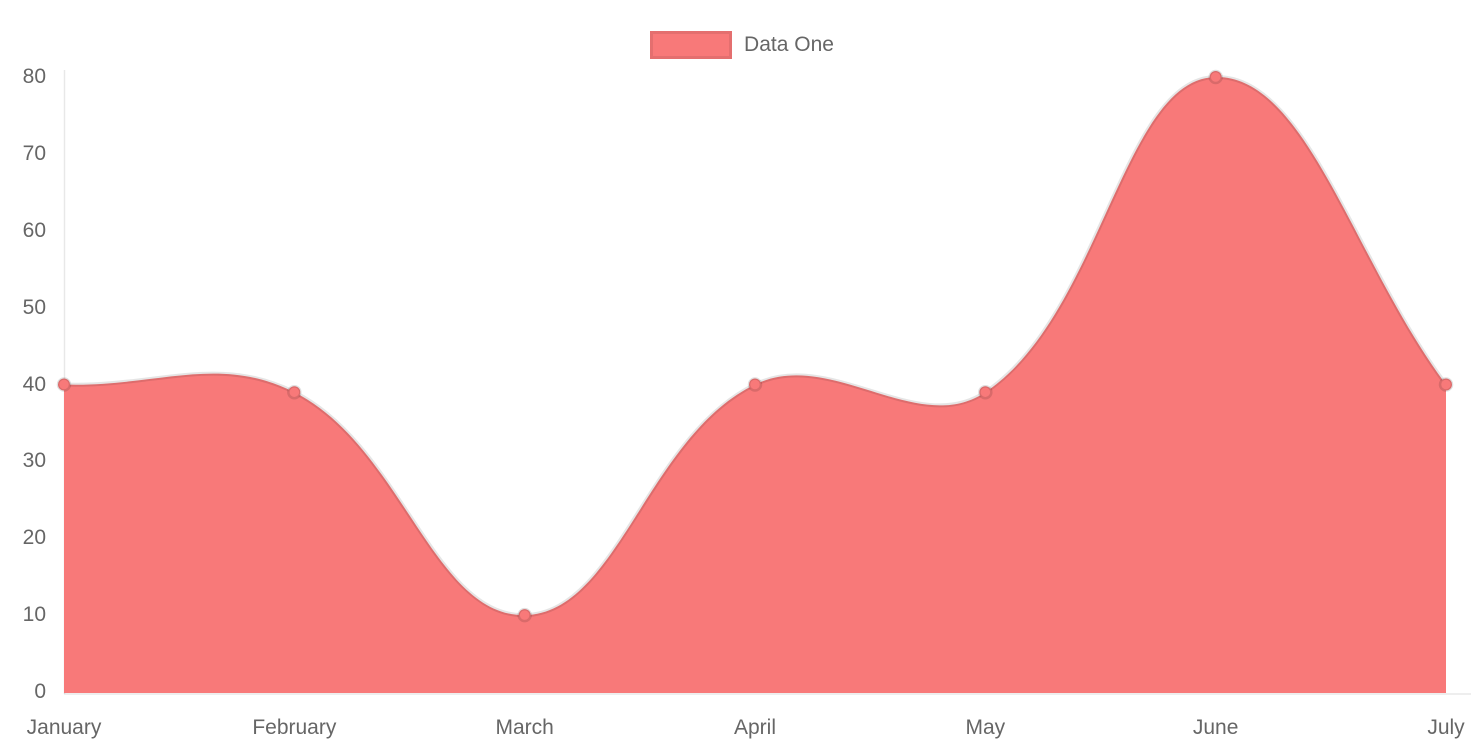  Describe the element at coordinates (755, 727) in the screenshot. I see `x-tick-label-april: April` at that location.